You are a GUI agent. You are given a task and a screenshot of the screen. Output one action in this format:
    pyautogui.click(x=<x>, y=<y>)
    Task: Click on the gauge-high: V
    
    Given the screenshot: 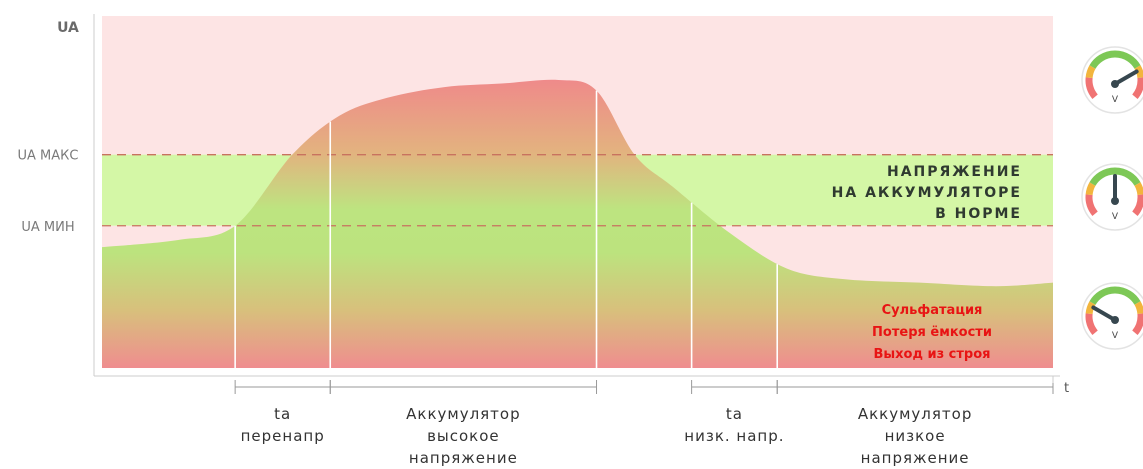 What is the action you would take?
    pyautogui.click(x=1112, y=80)
    